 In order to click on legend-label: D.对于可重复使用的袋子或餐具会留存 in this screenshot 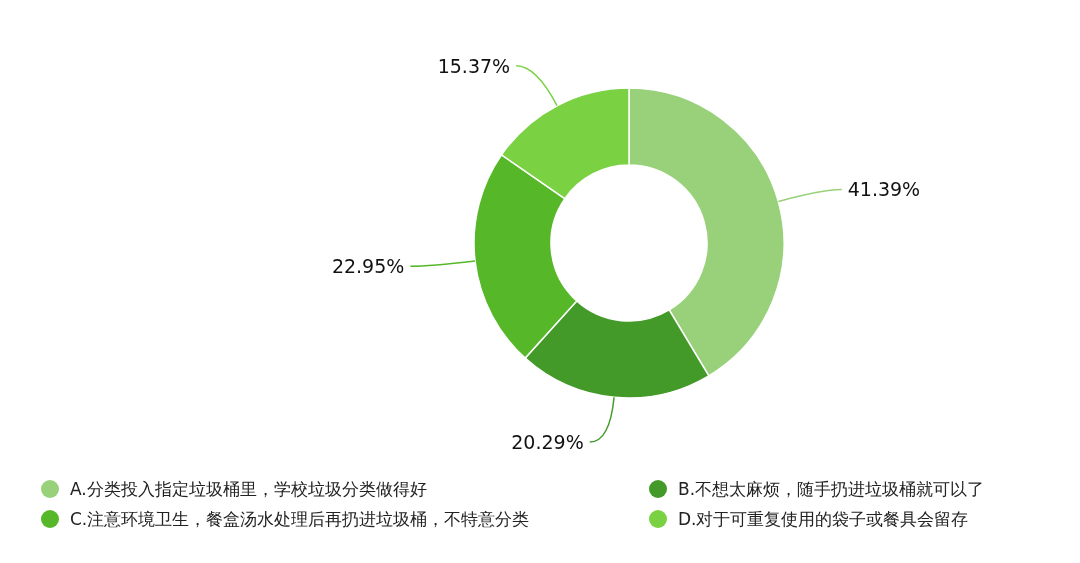, I will do `click(823, 518)`.